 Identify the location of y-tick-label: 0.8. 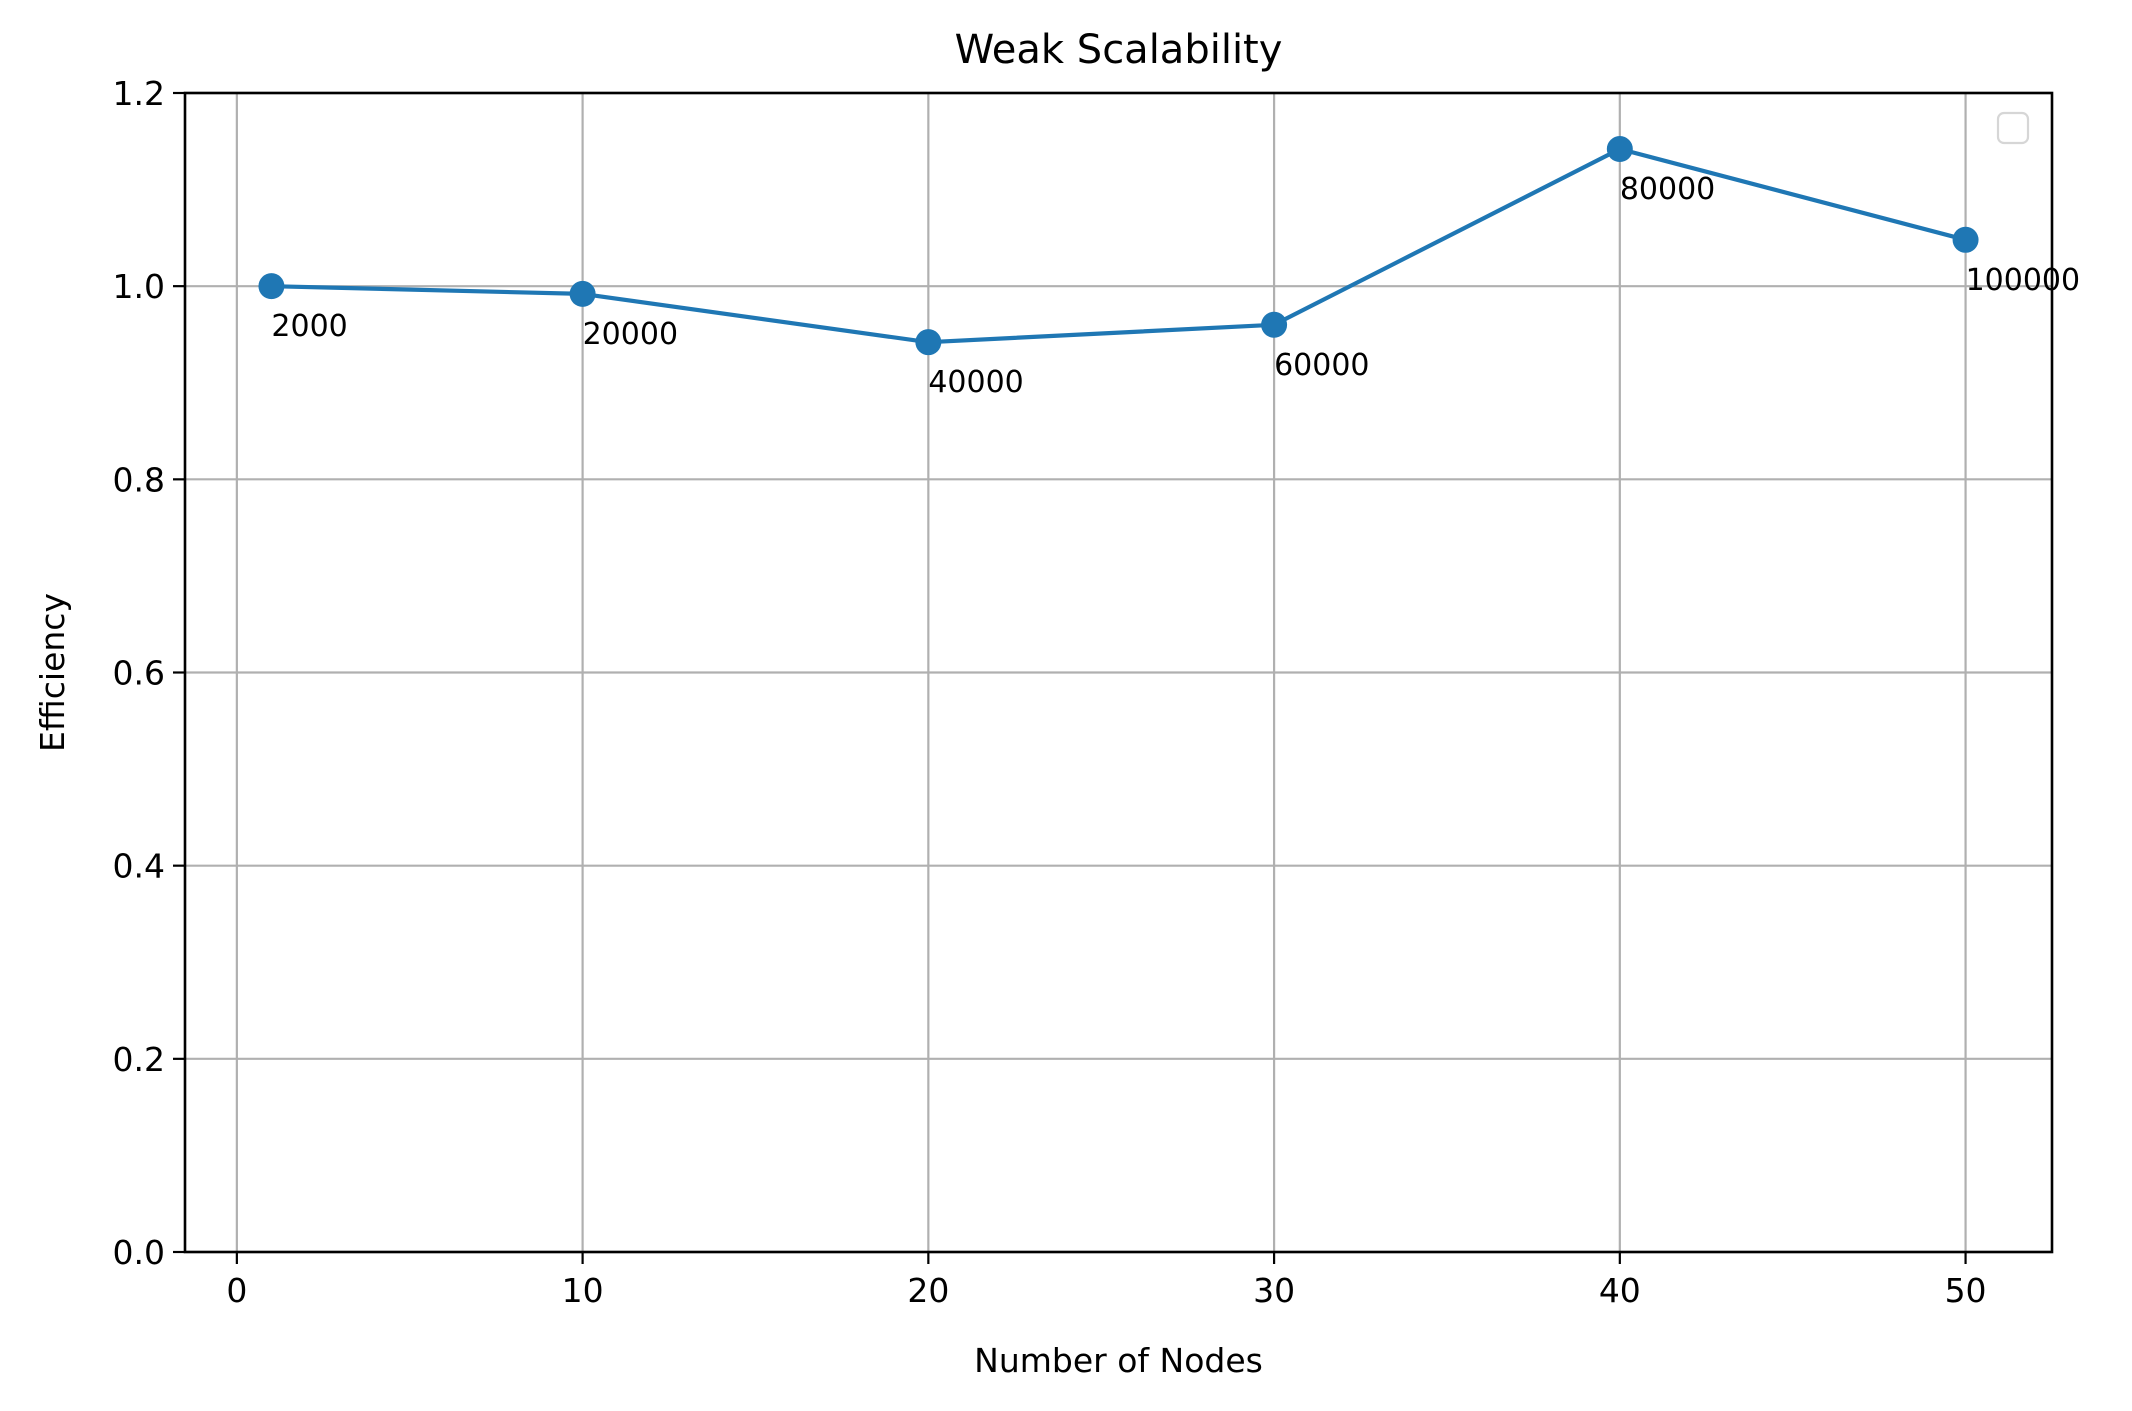
(139, 479).